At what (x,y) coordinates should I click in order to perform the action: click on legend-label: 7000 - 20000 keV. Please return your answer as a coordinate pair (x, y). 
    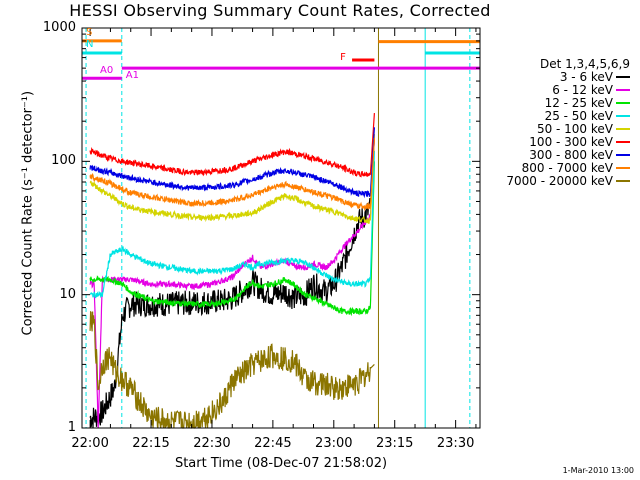
    Looking at the image, I should click on (559, 181).